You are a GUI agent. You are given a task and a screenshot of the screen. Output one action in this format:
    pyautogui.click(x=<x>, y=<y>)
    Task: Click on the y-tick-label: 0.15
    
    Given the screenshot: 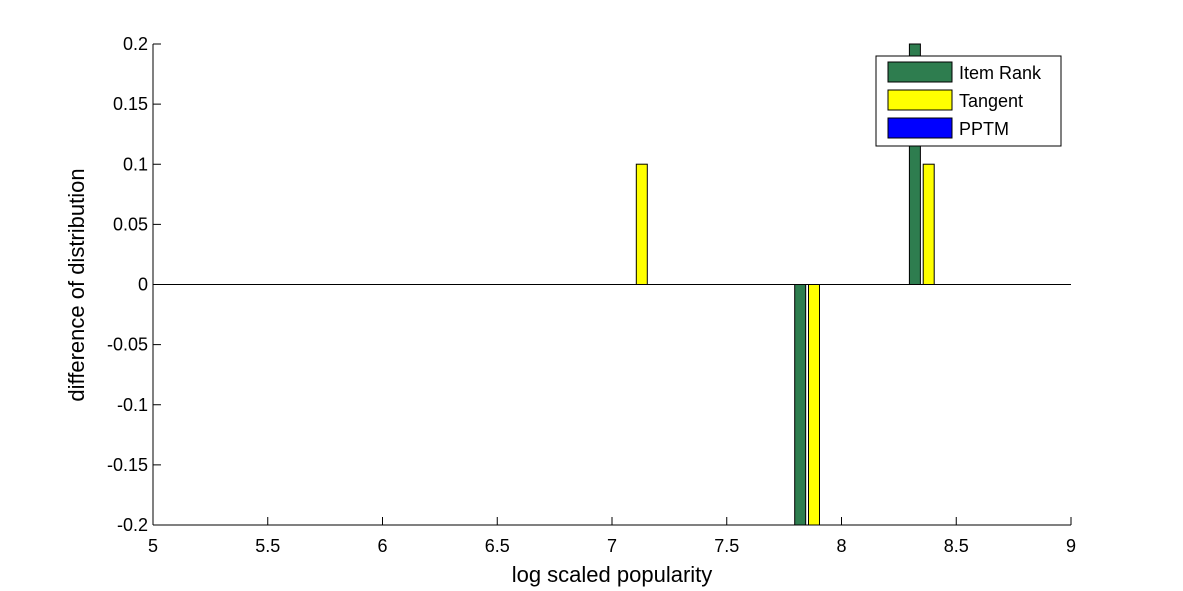 What is the action you would take?
    pyautogui.click(x=130, y=104)
    